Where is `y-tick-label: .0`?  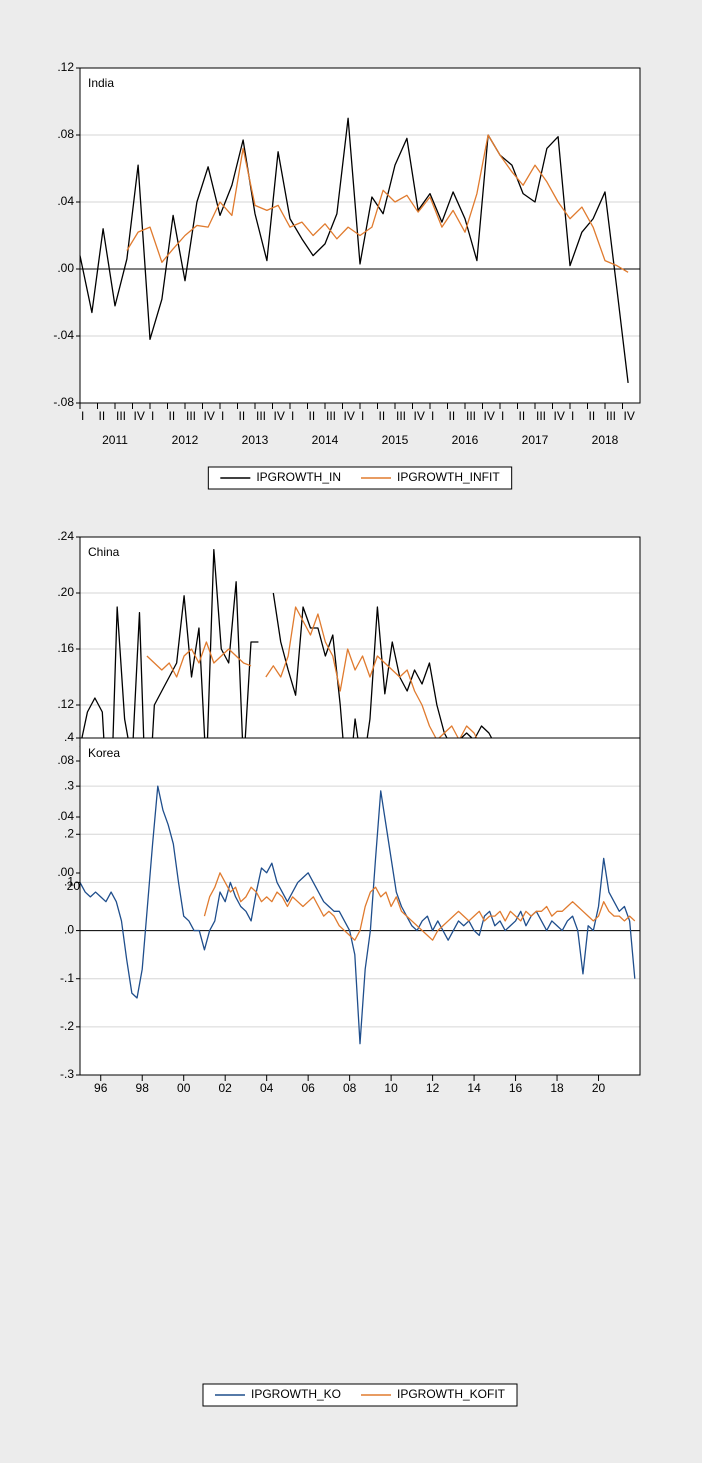 y-tick-label: .0 is located at coordinates (69, 930).